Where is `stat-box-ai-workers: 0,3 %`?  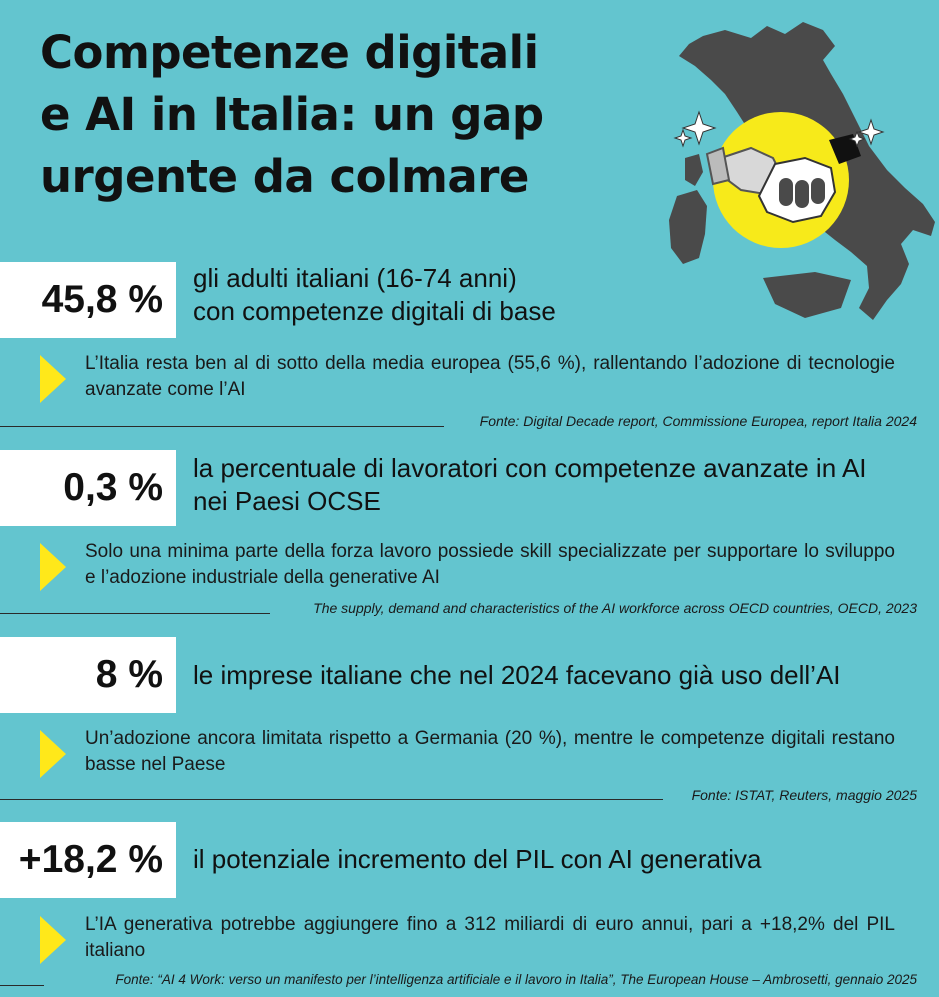
stat-box-ai-workers: 0,3 % is located at coordinates (88, 488).